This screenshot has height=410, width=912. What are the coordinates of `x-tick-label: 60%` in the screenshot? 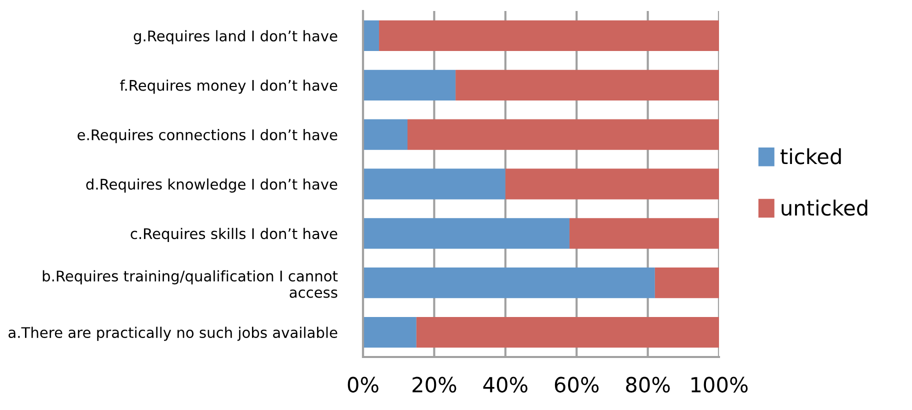 It's located at (576, 384).